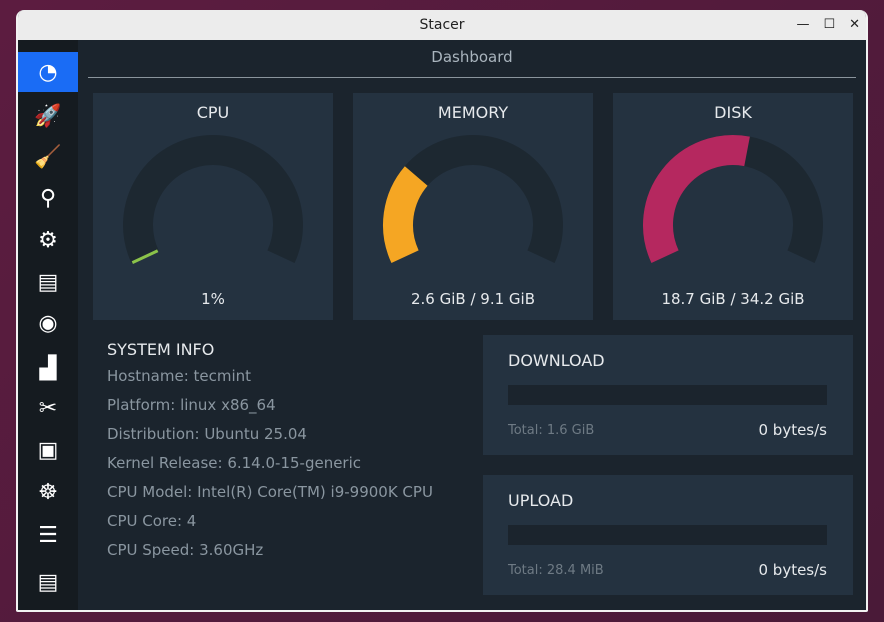  I want to click on window-title: Stacer, so click(442, 25).